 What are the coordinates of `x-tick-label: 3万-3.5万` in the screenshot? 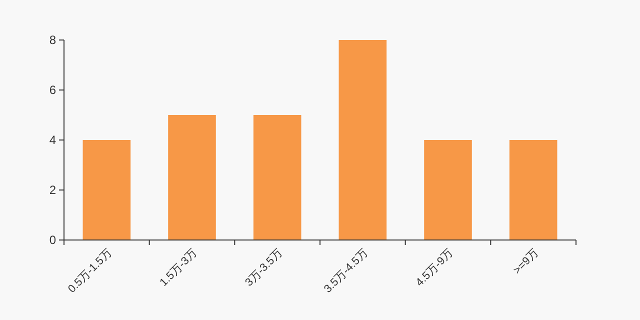 It's located at (264, 268).